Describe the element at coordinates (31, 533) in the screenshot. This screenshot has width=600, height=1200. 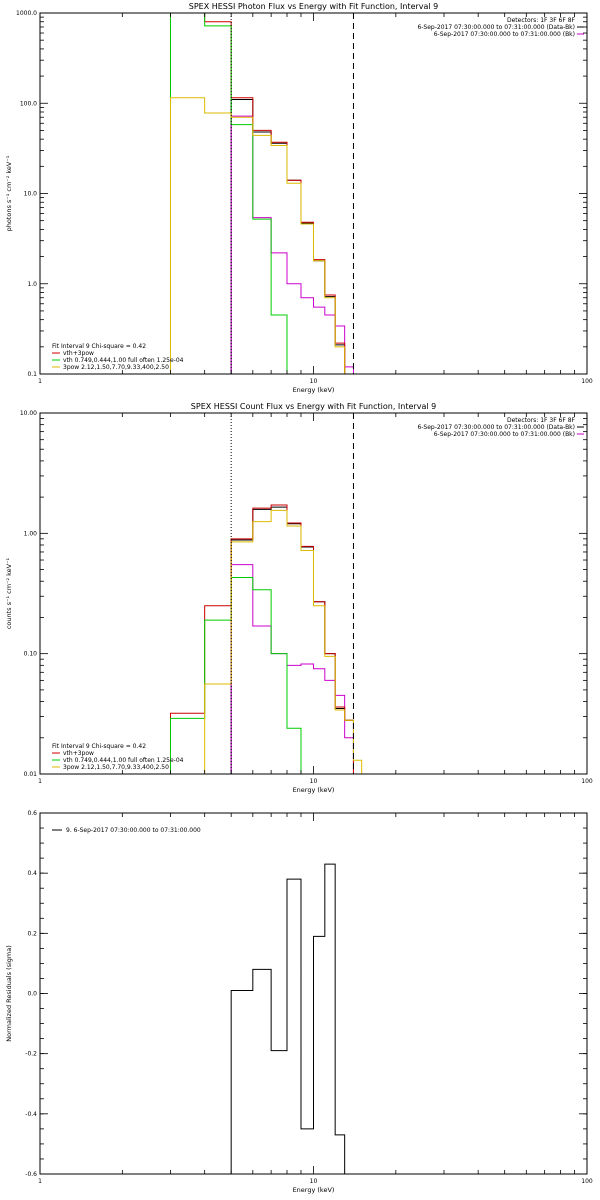
I see `y-tick-label: 1.00` at that location.